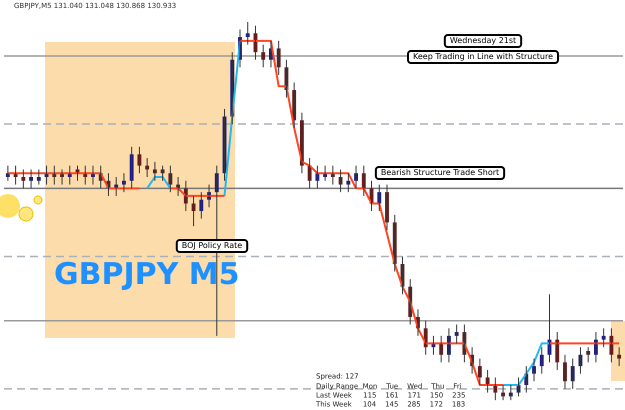 The height and width of the screenshot is (410, 625). What do you see at coordinates (212, 245) in the screenshot?
I see `annotation: BOJ Policy Rate` at bounding box center [212, 245].